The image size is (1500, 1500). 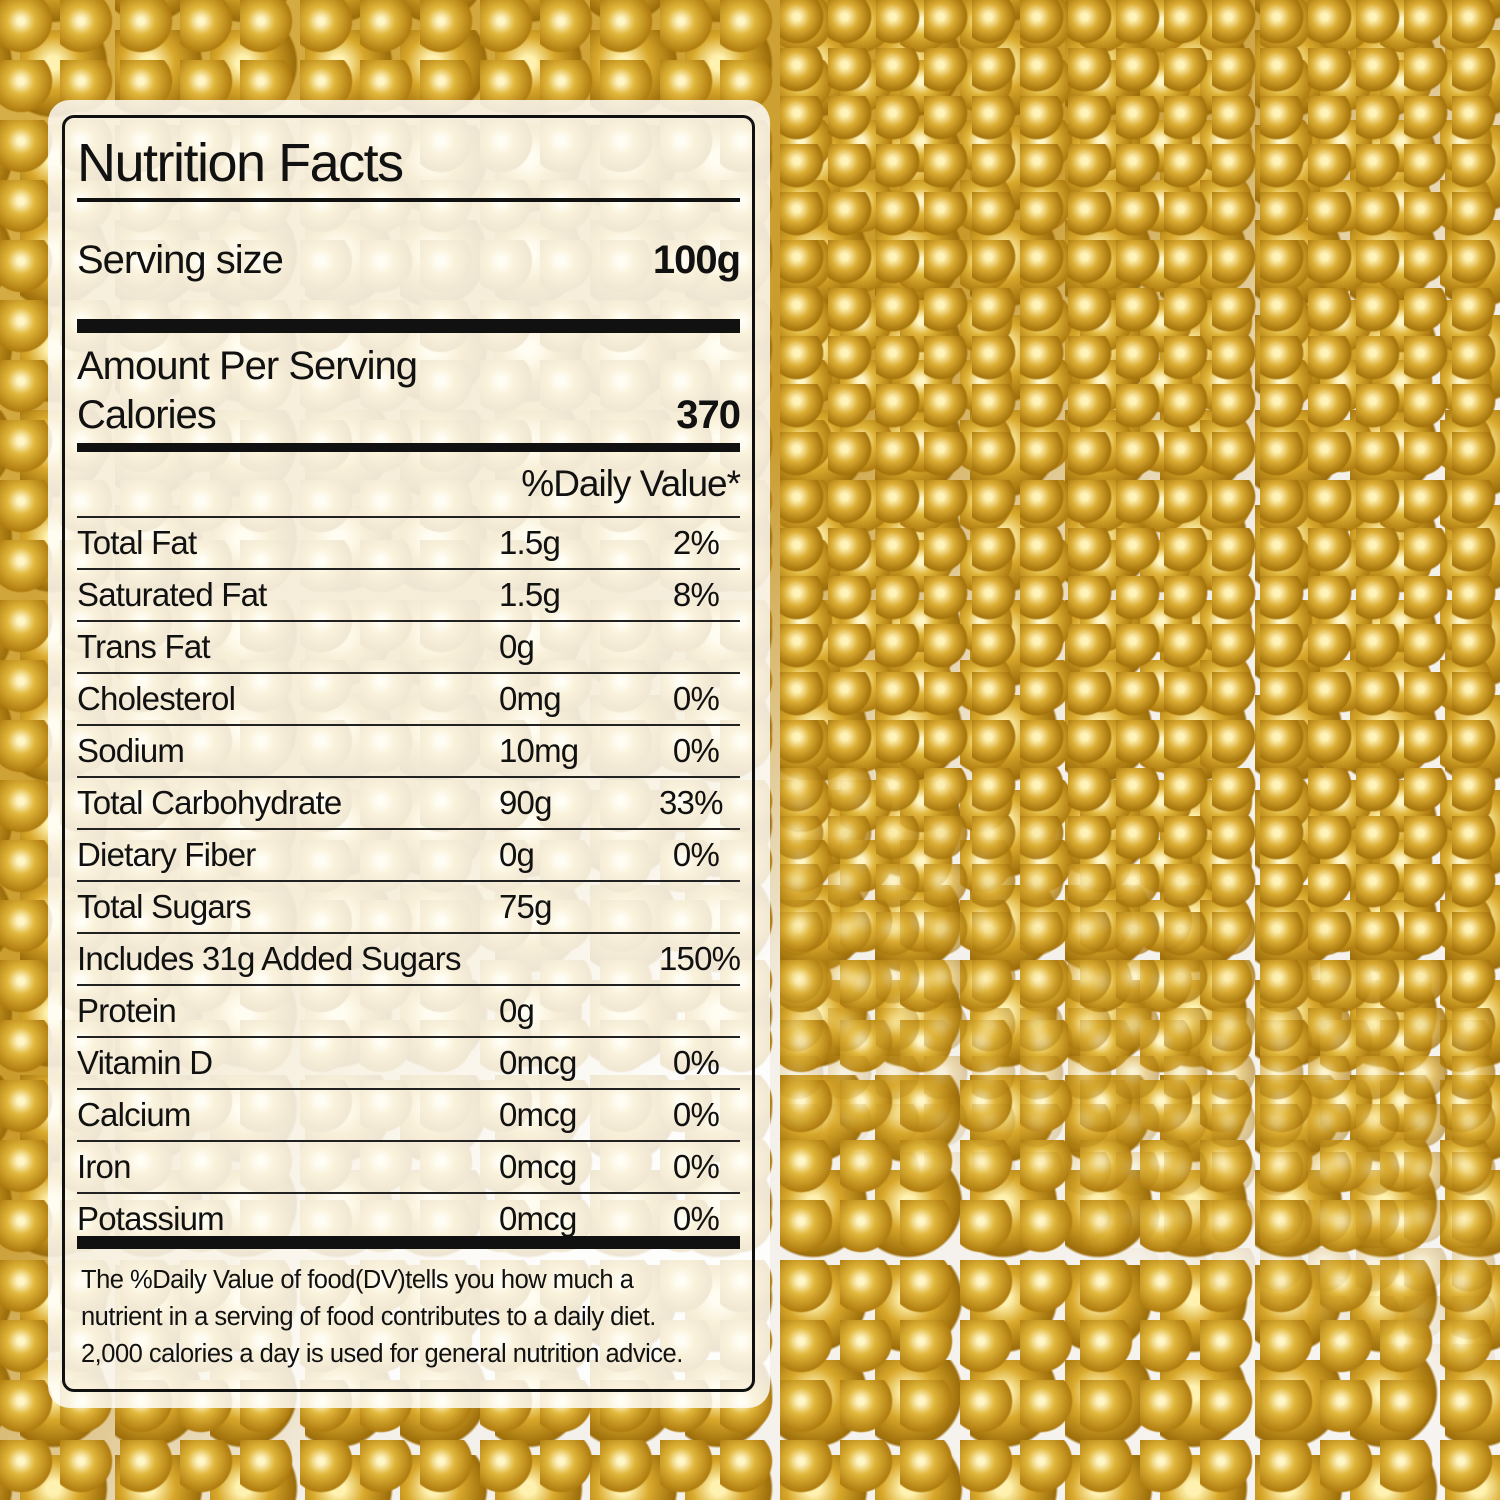 I want to click on table-row: Potassium 0mcg 0%, so click(x=408, y=1218).